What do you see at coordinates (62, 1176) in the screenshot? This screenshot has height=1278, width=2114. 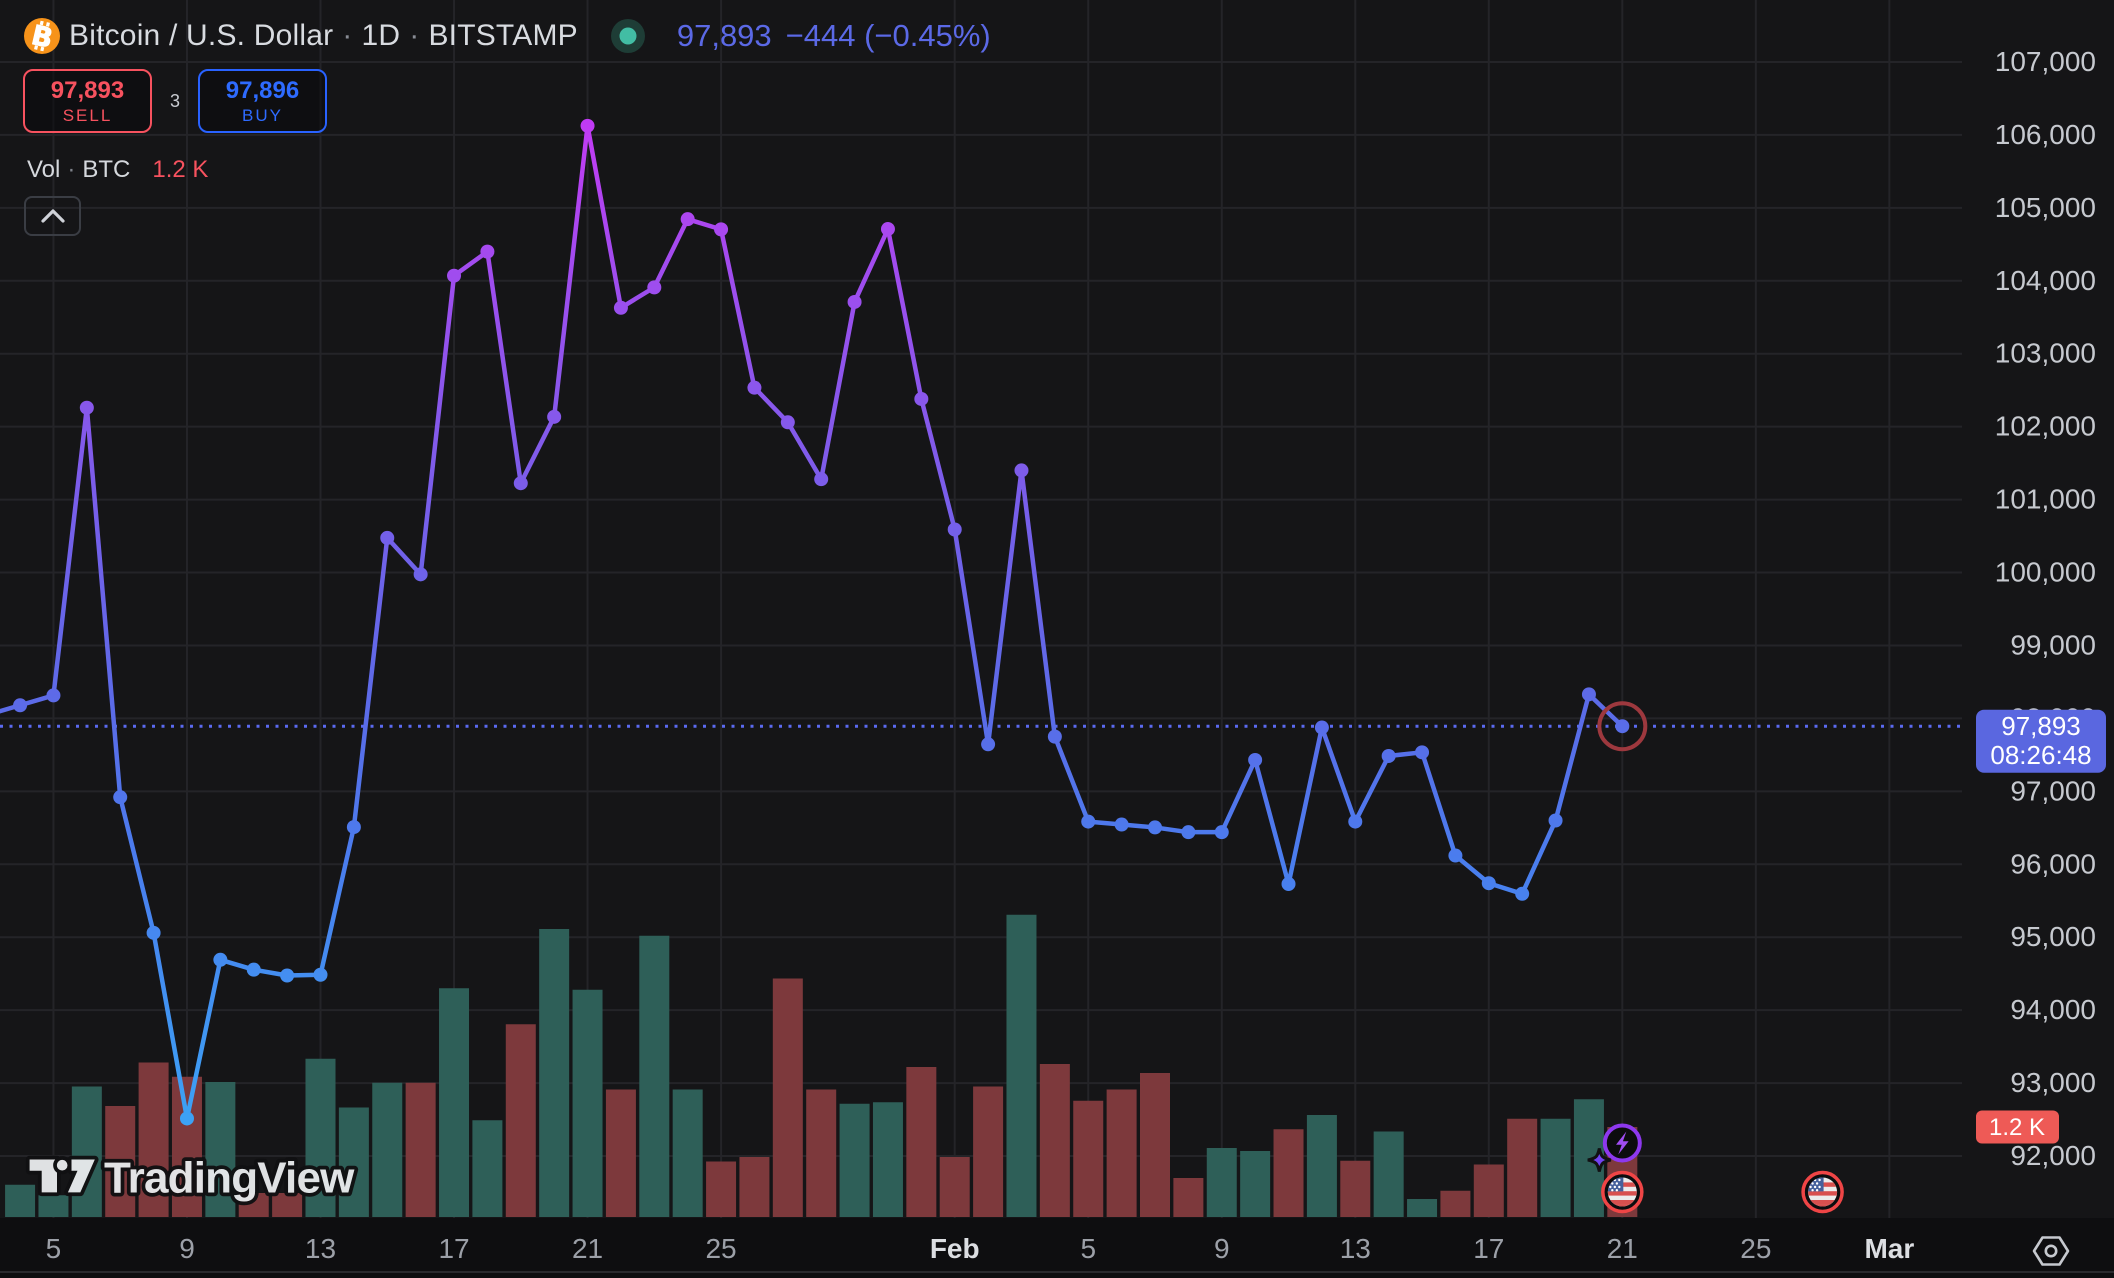 I see `tradingview-logo-icon` at bounding box center [62, 1176].